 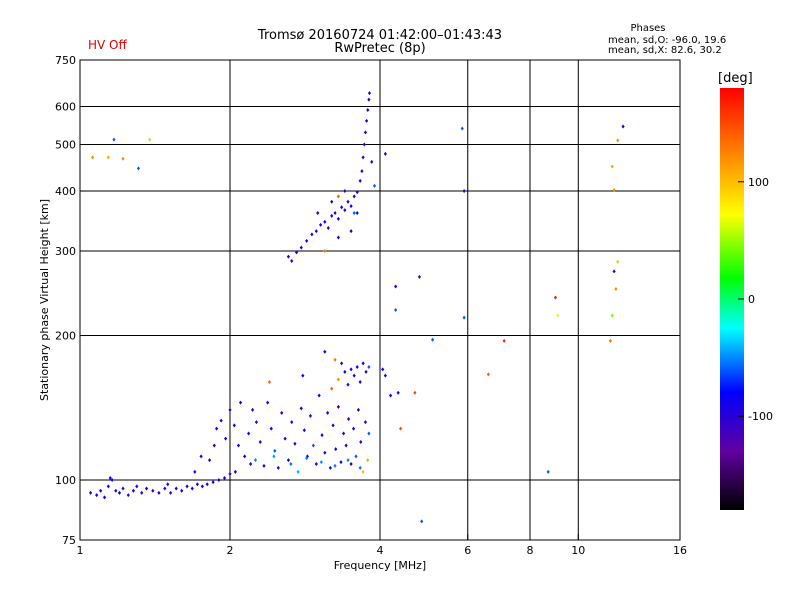 What do you see at coordinates (230, 550) in the screenshot?
I see `x-tick-label: 2` at bounding box center [230, 550].